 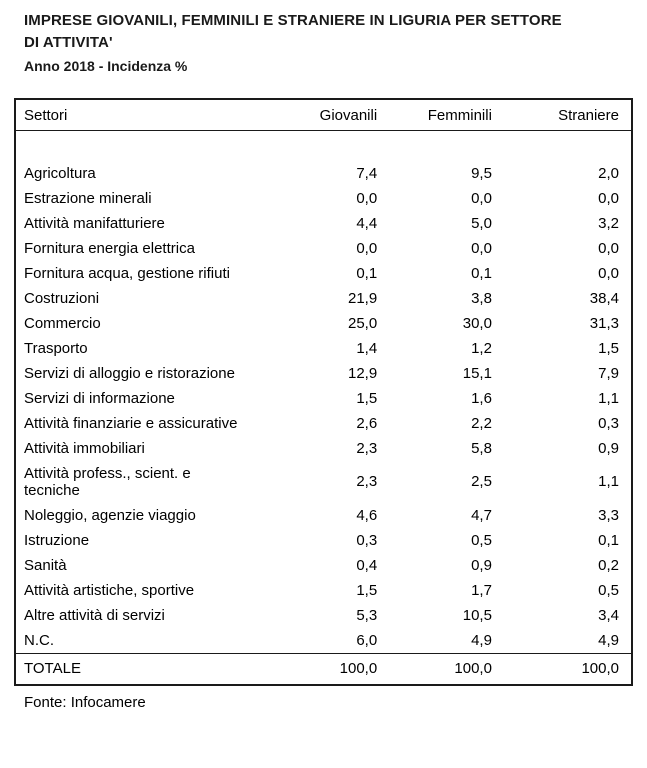 I want to click on table-header: Settori Giovanili Femminili Straniere, so click(x=323, y=114).